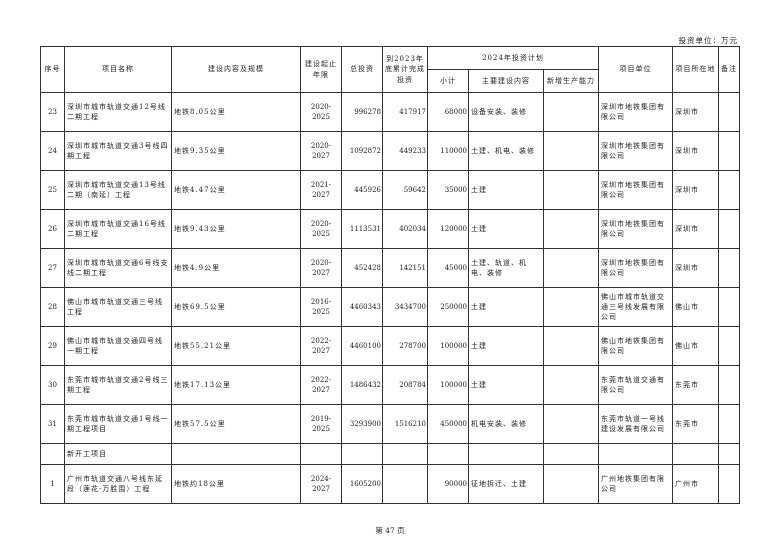 The image size is (780, 551). What do you see at coordinates (52, 424) in the screenshot?
I see `cell-seq: 31` at bounding box center [52, 424].